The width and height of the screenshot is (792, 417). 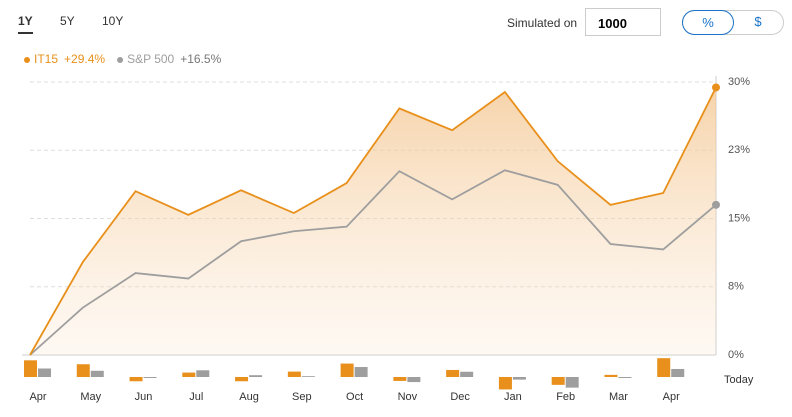 I want to click on x-tick-label: Jun, so click(x=144, y=397).